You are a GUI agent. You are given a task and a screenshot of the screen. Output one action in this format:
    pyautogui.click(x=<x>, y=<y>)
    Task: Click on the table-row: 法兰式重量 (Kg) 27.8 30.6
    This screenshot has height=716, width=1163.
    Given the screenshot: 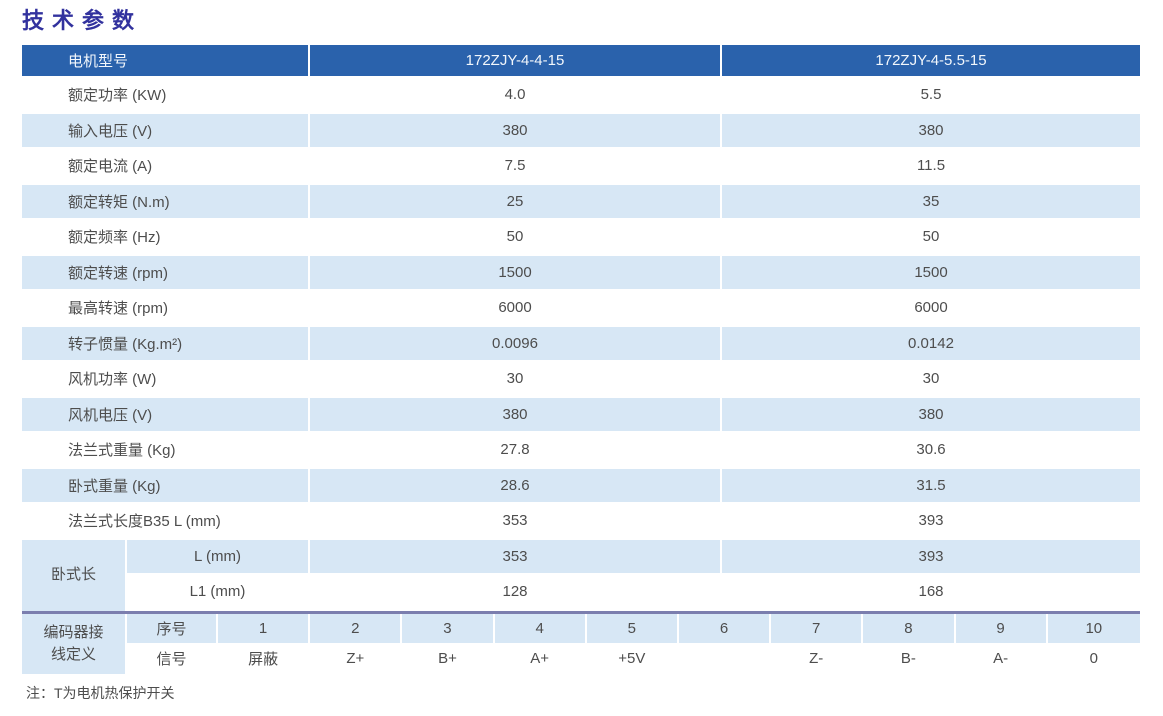 What is the action you would take?
    pyautogui.click(x=581, y=451)
    